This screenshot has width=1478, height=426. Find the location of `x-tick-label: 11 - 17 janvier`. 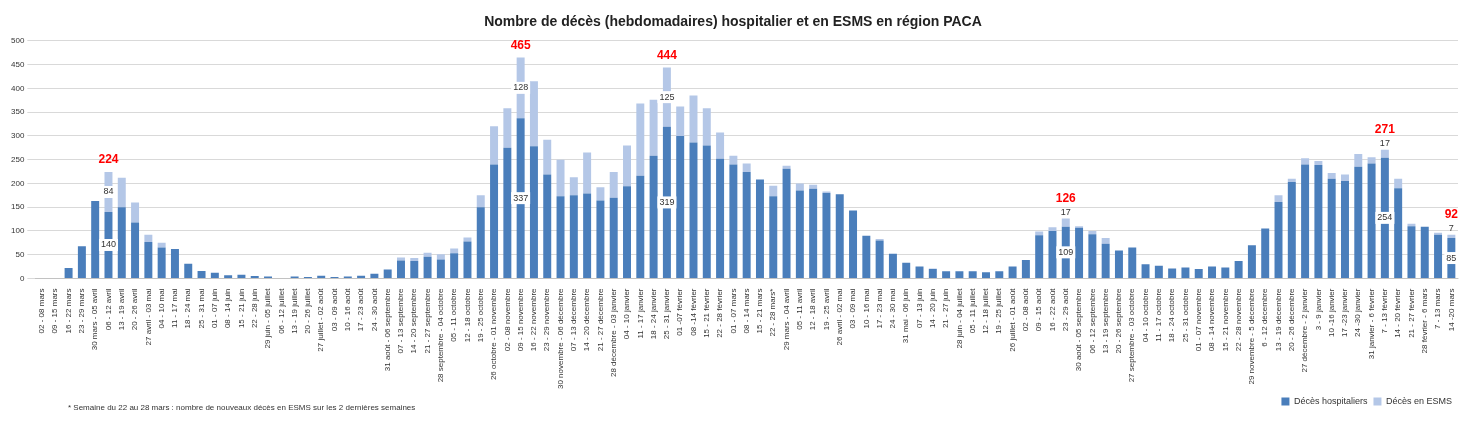

x-tick-label: 11 - 17 janvier is located at coordinates (640, 313).